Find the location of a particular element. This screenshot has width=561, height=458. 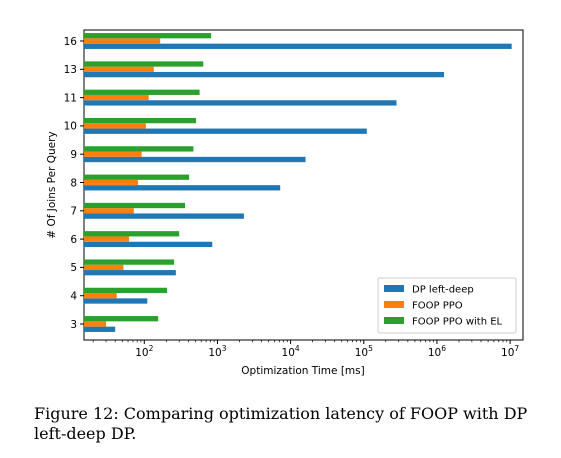

y-tick-label-10: 10 is located at coordinates (70, 127).